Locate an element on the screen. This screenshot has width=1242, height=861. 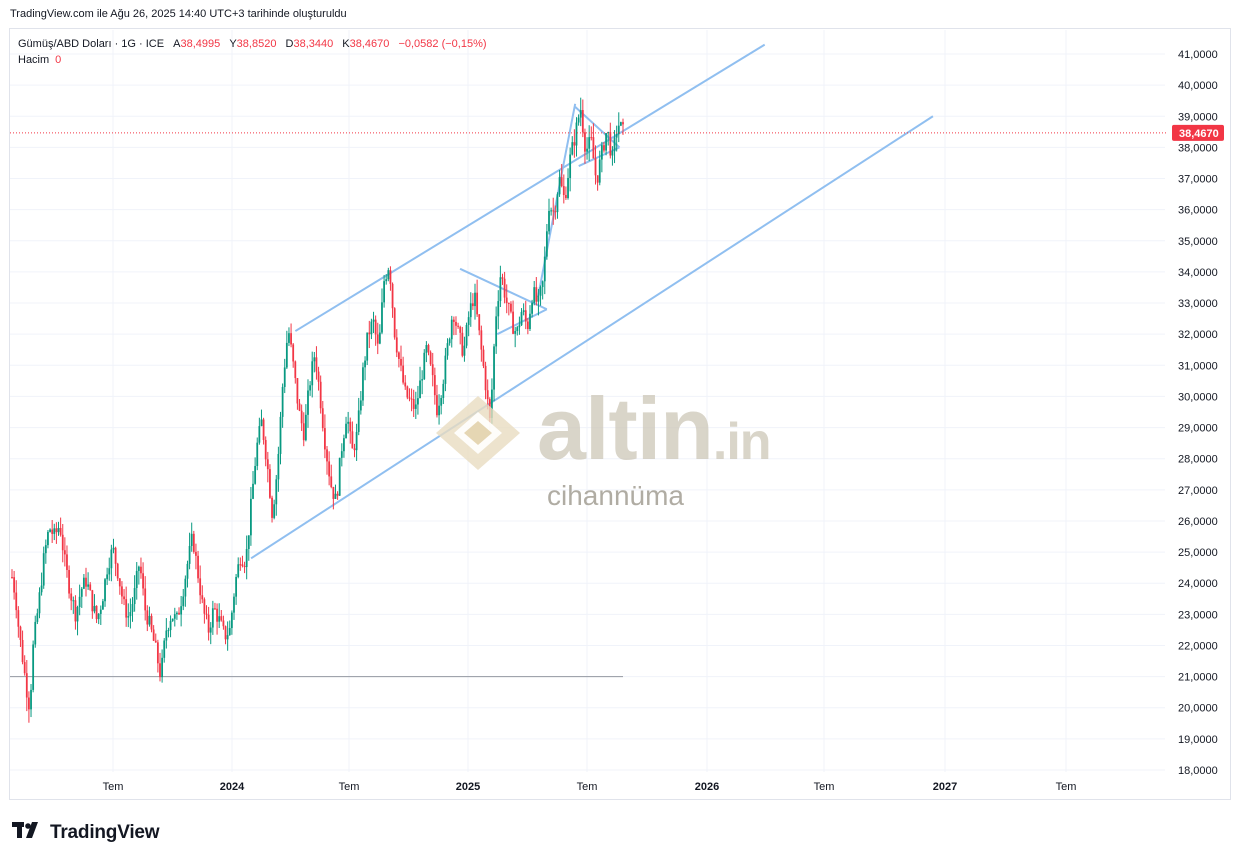
y-tick-label: 19,0000 is located at coordinates (1198, 740).